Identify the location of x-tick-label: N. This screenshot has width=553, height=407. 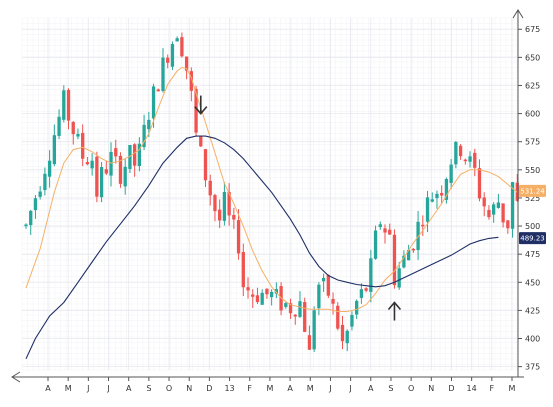
(431, 388).